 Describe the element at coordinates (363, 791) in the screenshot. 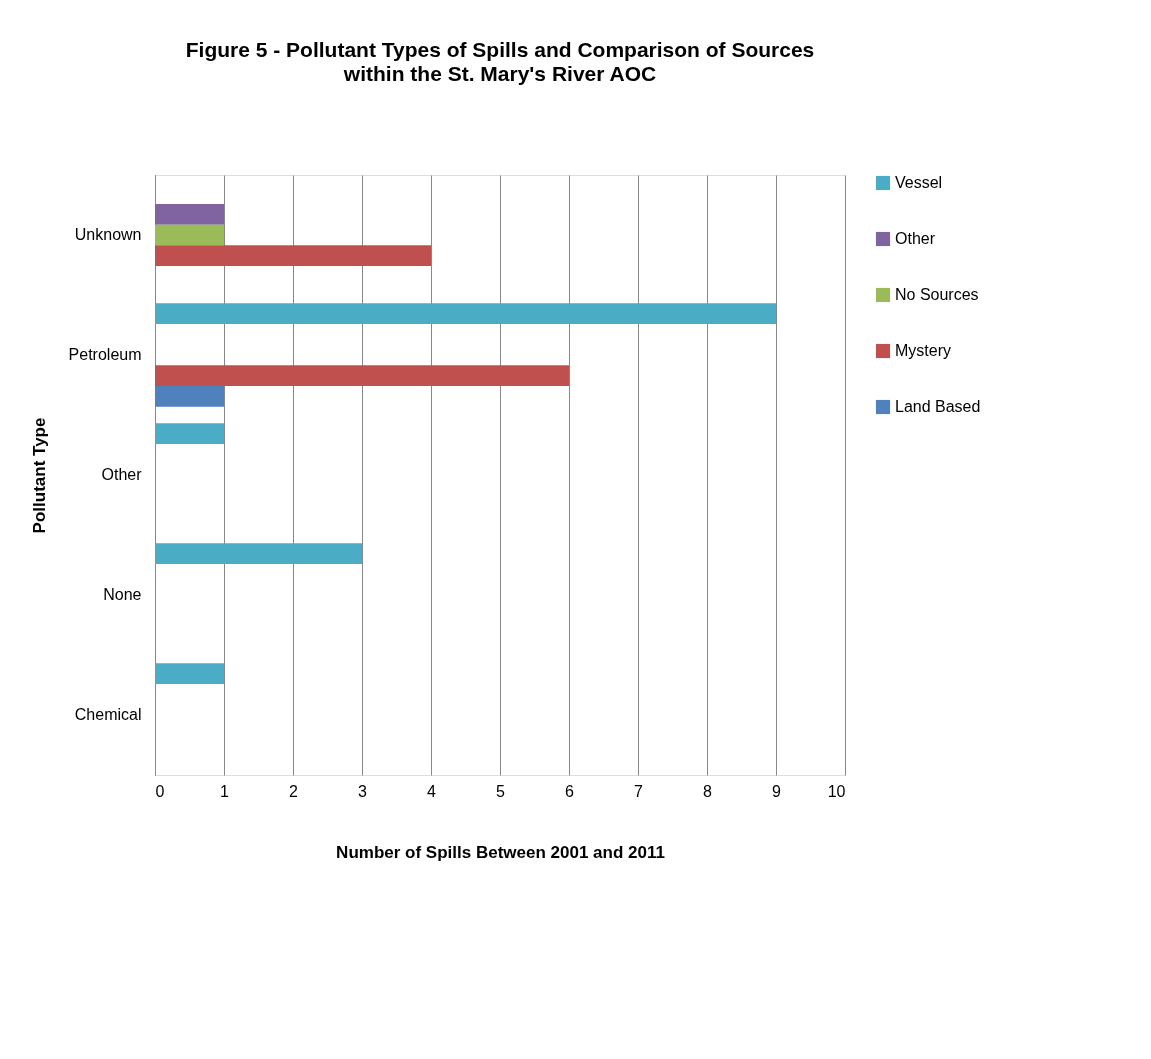

I see `x-tick-label: 3` at that location.